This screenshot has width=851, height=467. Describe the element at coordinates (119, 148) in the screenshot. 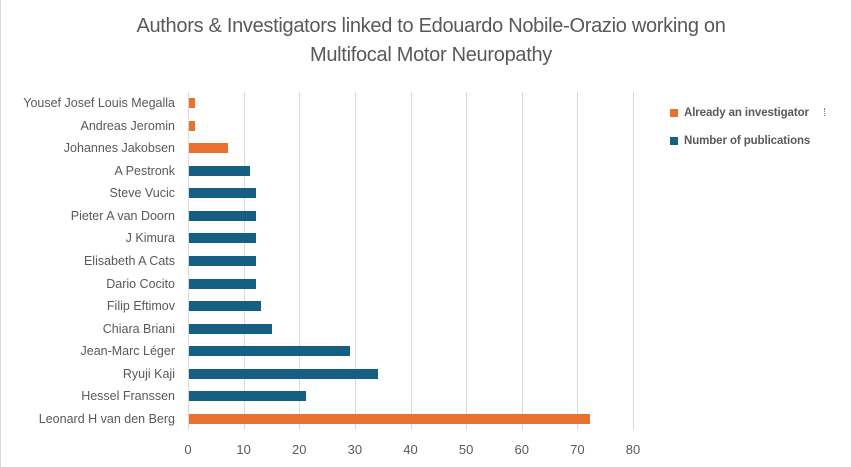

I see `y-category-label: Johannes Jakobsen` at that location.